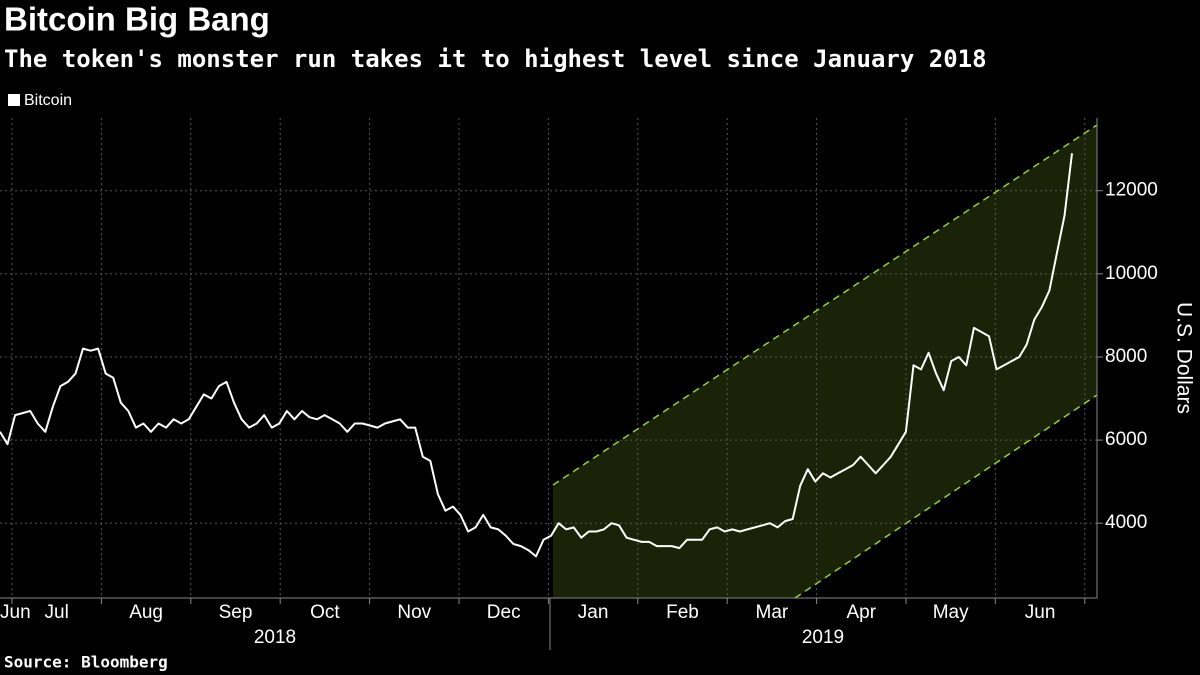 This screenshot has width=1200, height=675. What do you see at coordinates (137, 19) in the screenshot?
I see `chart-title: Bitcoin Big Bang` at bounding box center [137, 19].